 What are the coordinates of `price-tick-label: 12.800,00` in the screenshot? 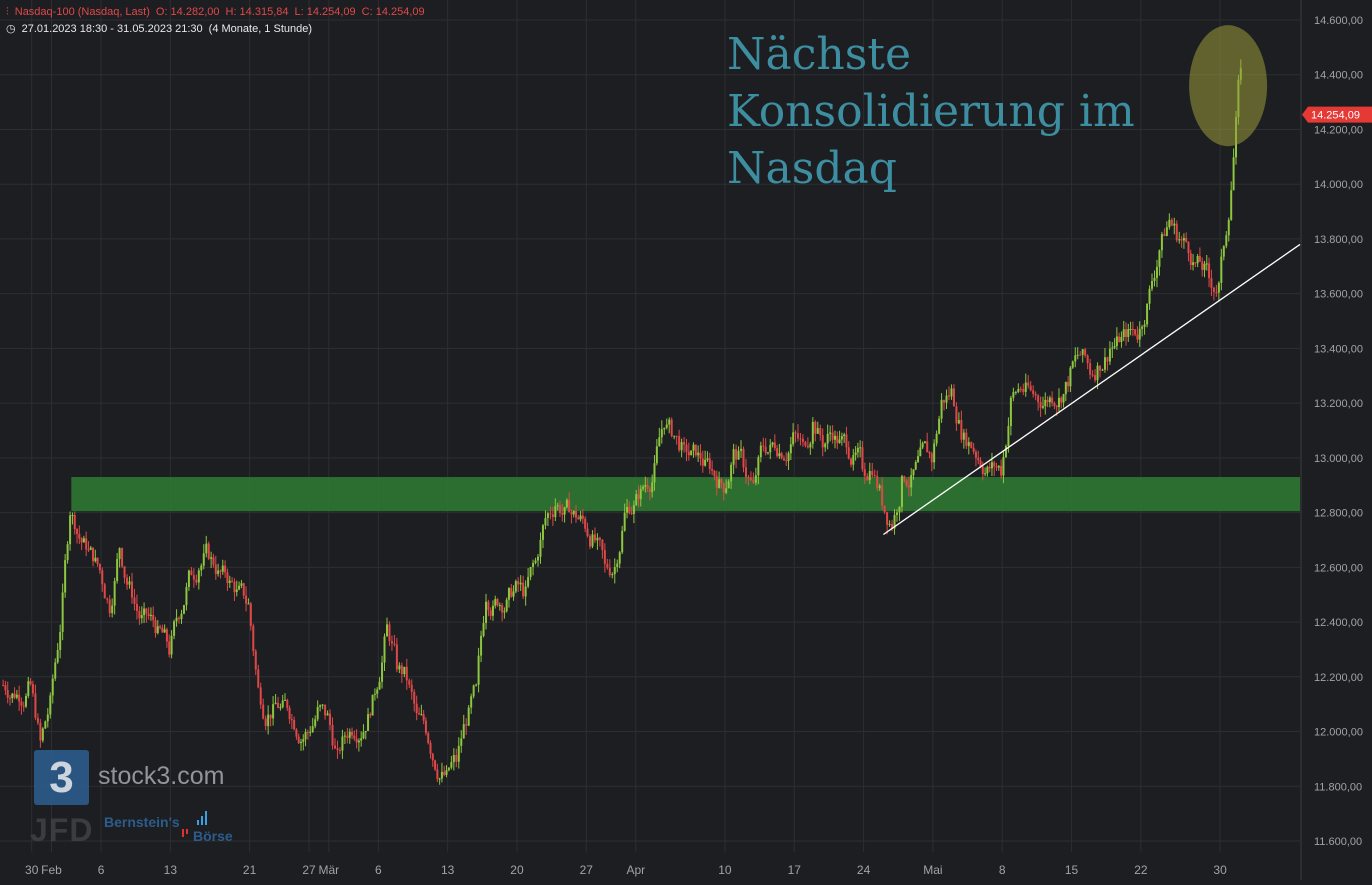 It's located at (1338, 514).